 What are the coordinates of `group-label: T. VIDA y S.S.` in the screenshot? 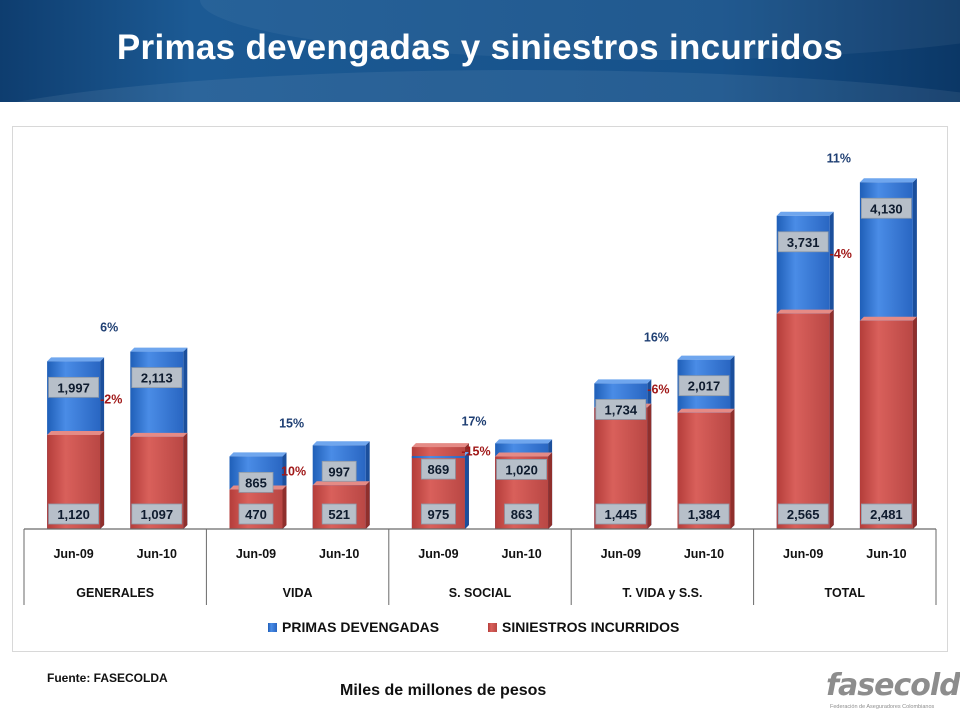 It's located at (662, 593).